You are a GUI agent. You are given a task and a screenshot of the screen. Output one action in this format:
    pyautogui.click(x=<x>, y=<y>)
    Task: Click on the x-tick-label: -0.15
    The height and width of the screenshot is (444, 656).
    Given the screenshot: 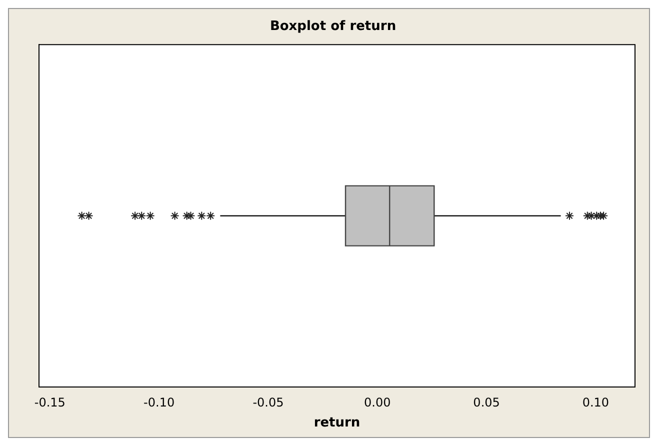 What is the action you would take?
    pyautogui.click(x=50, y=402)
    